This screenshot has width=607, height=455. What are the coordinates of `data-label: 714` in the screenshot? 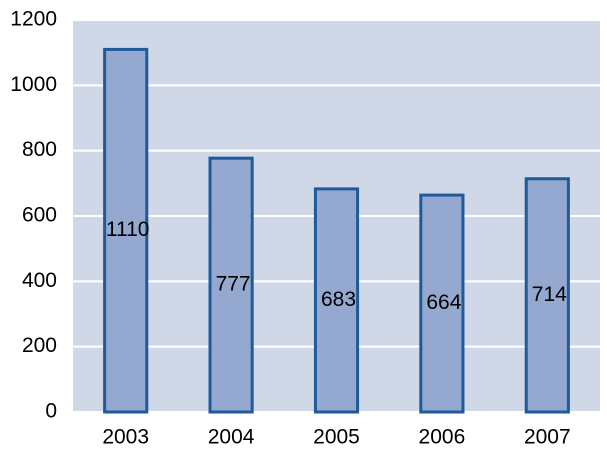 It's located at (549, 294).